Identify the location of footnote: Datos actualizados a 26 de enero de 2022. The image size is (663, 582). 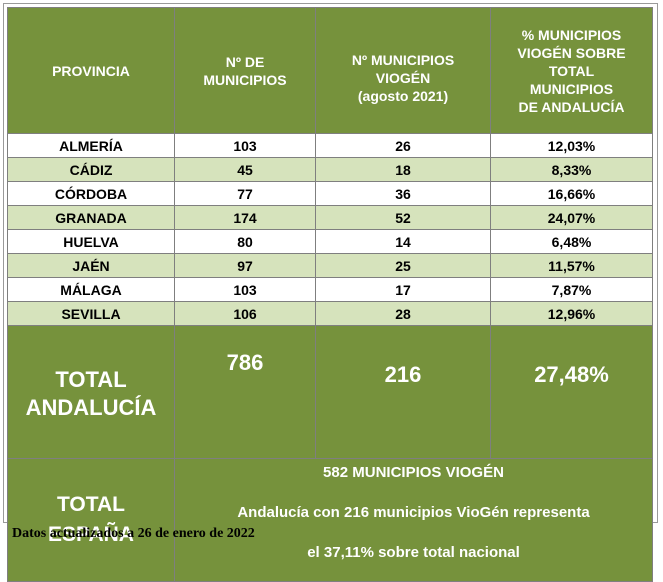
(133, 533).